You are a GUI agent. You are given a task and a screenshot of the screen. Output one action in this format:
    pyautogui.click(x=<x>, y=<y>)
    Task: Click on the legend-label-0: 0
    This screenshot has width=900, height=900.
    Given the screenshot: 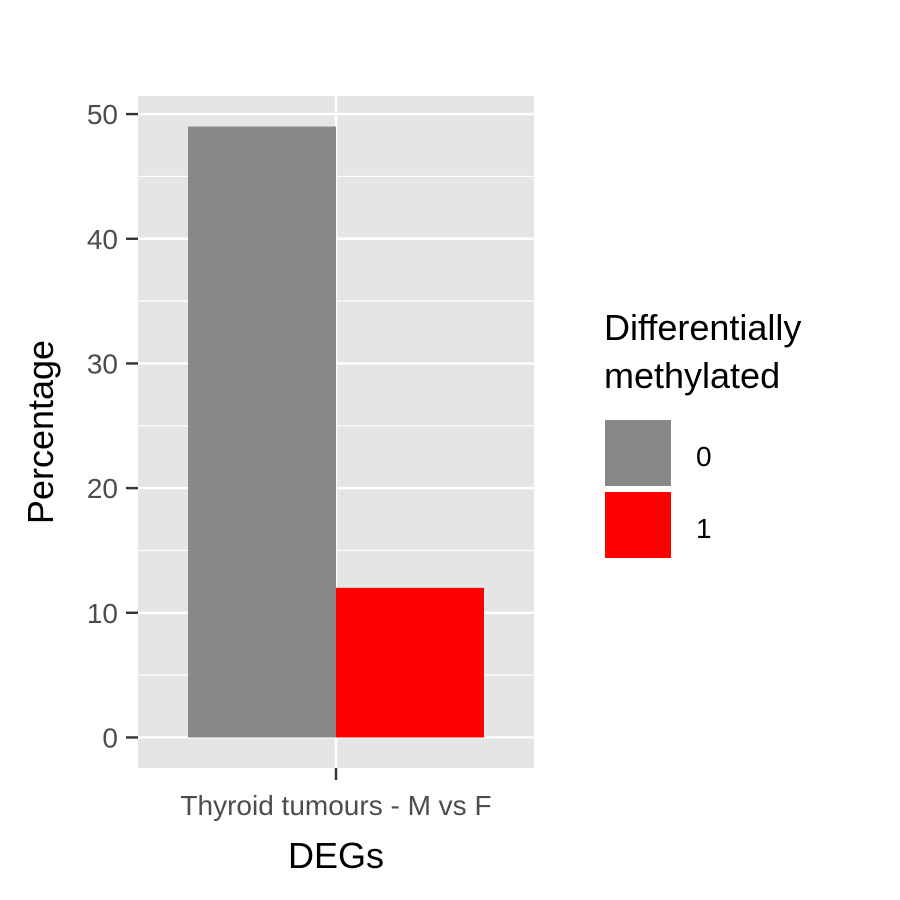 What is the action you would take?
    pyautogui.click(x=704, y=456)
    